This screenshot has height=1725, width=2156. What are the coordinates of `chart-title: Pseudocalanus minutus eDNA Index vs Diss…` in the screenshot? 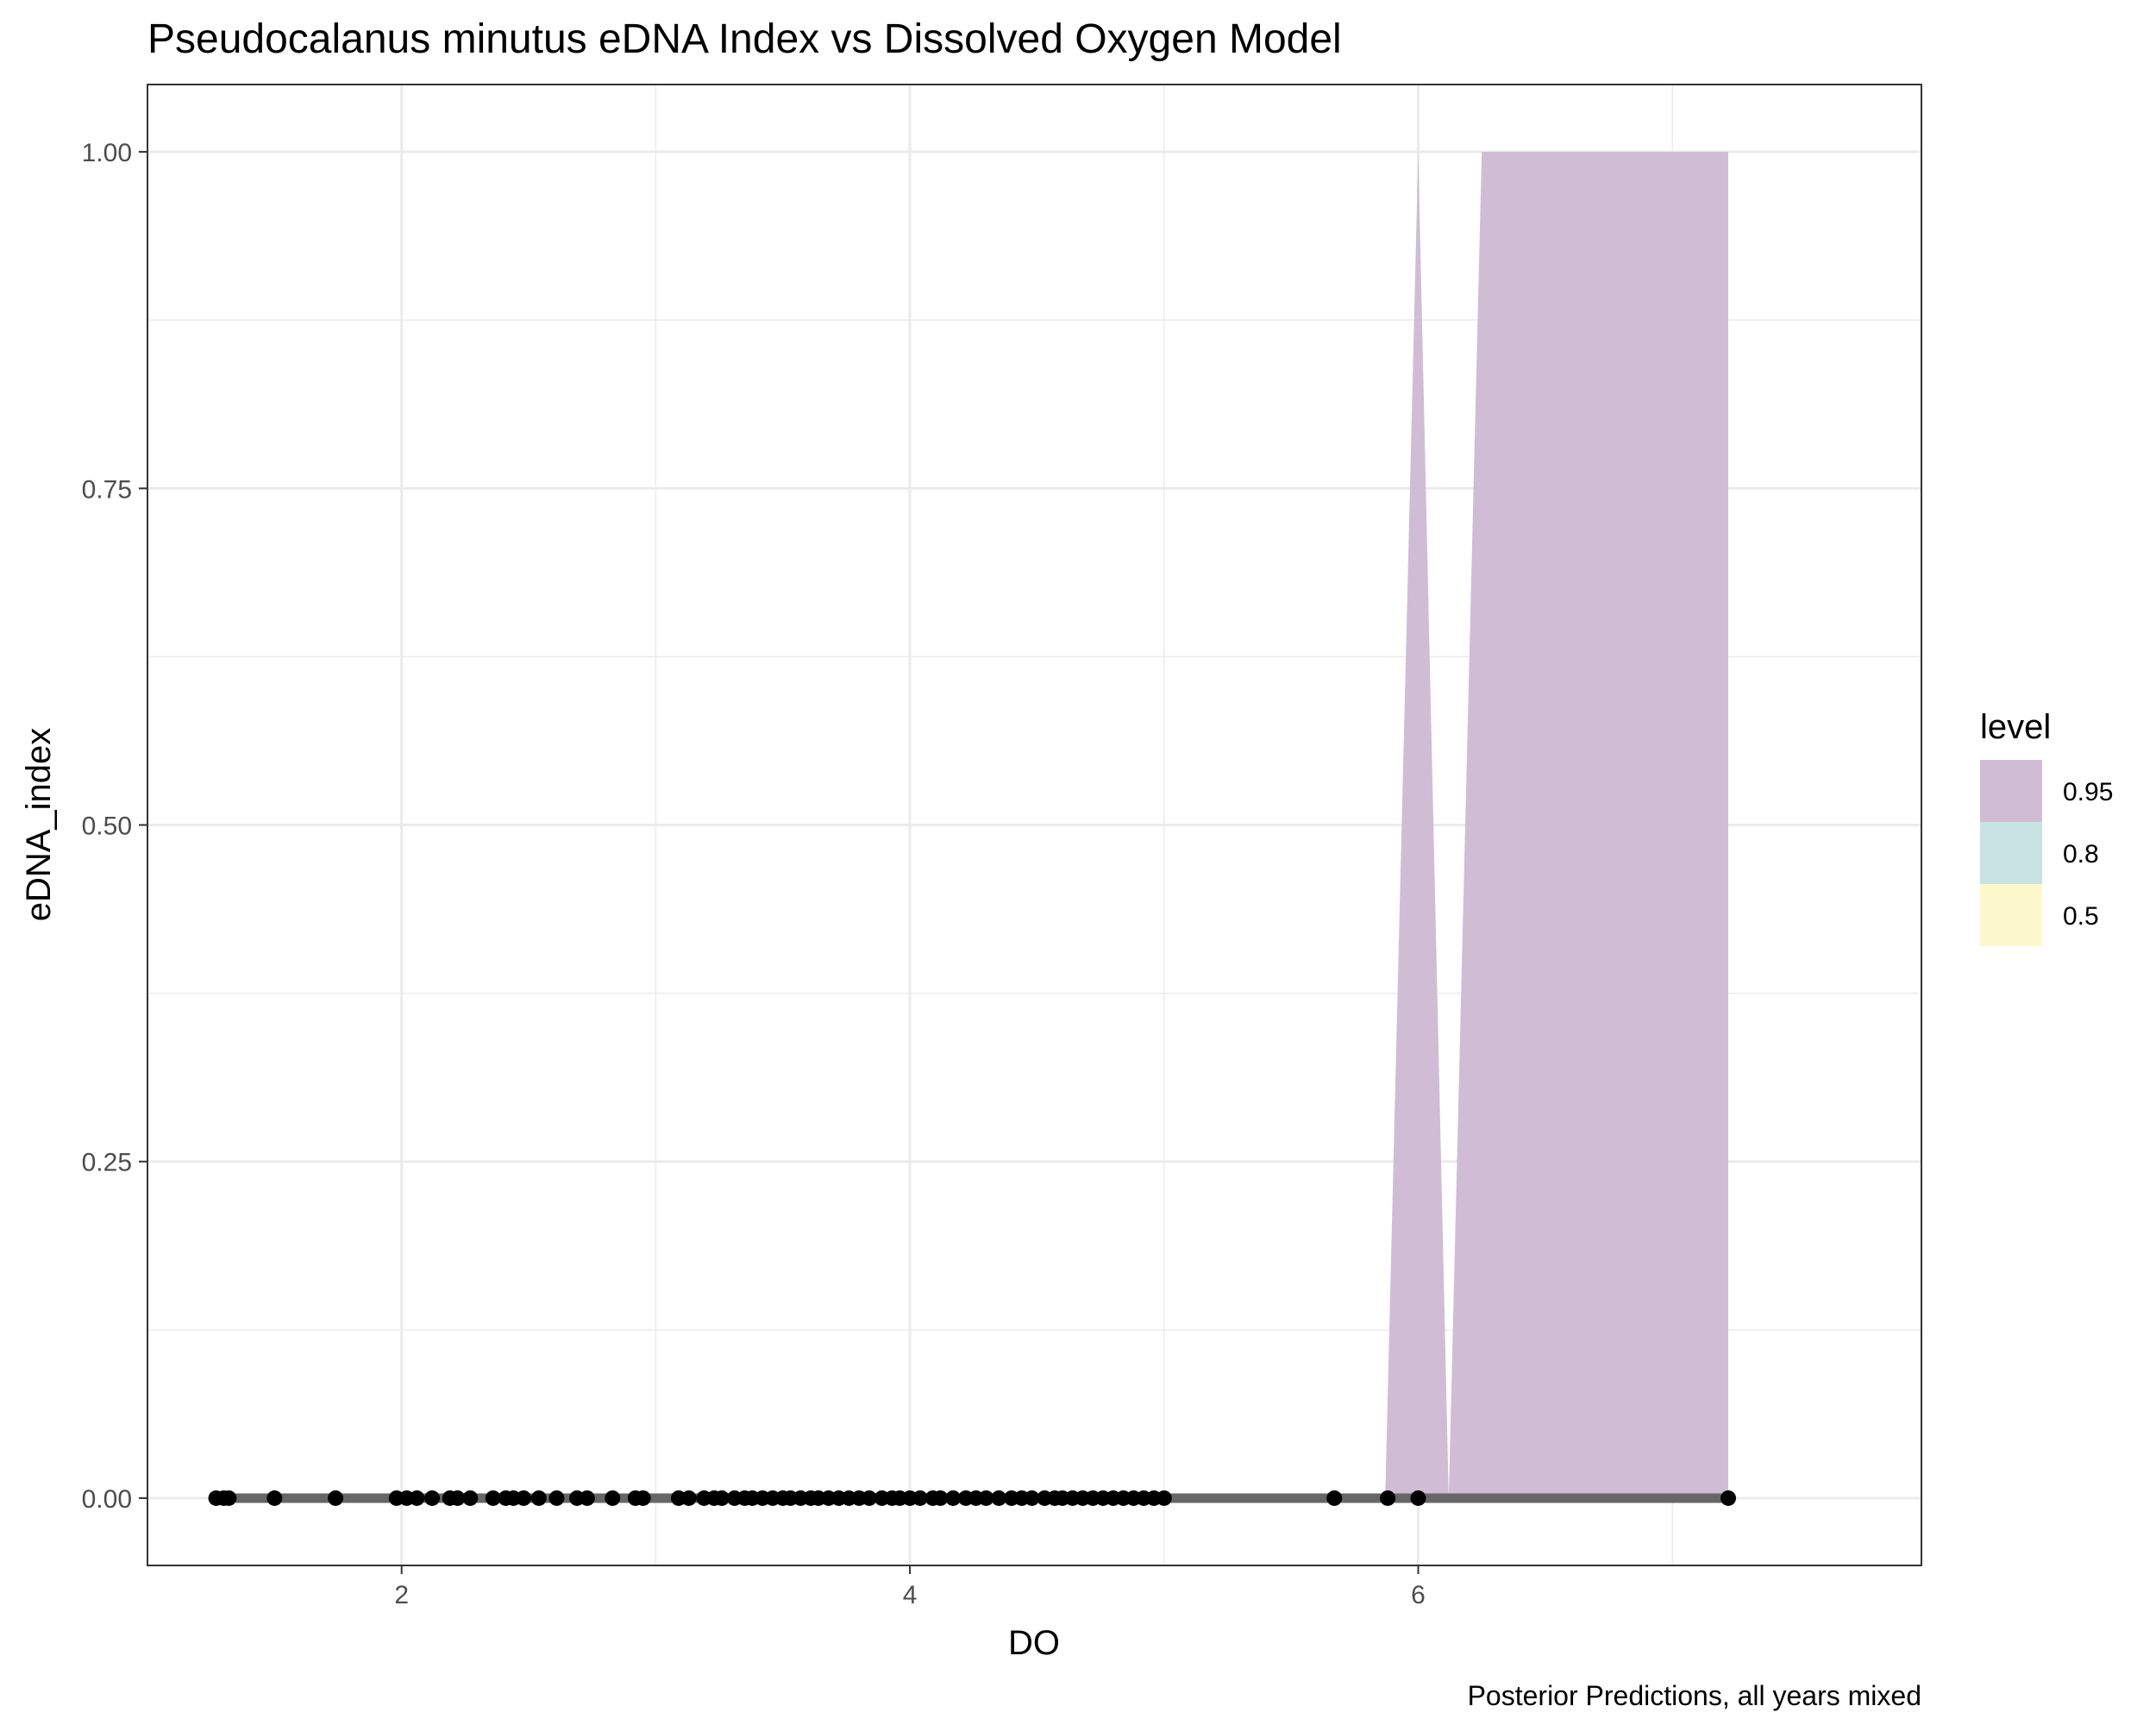 It's located at (744, 39).